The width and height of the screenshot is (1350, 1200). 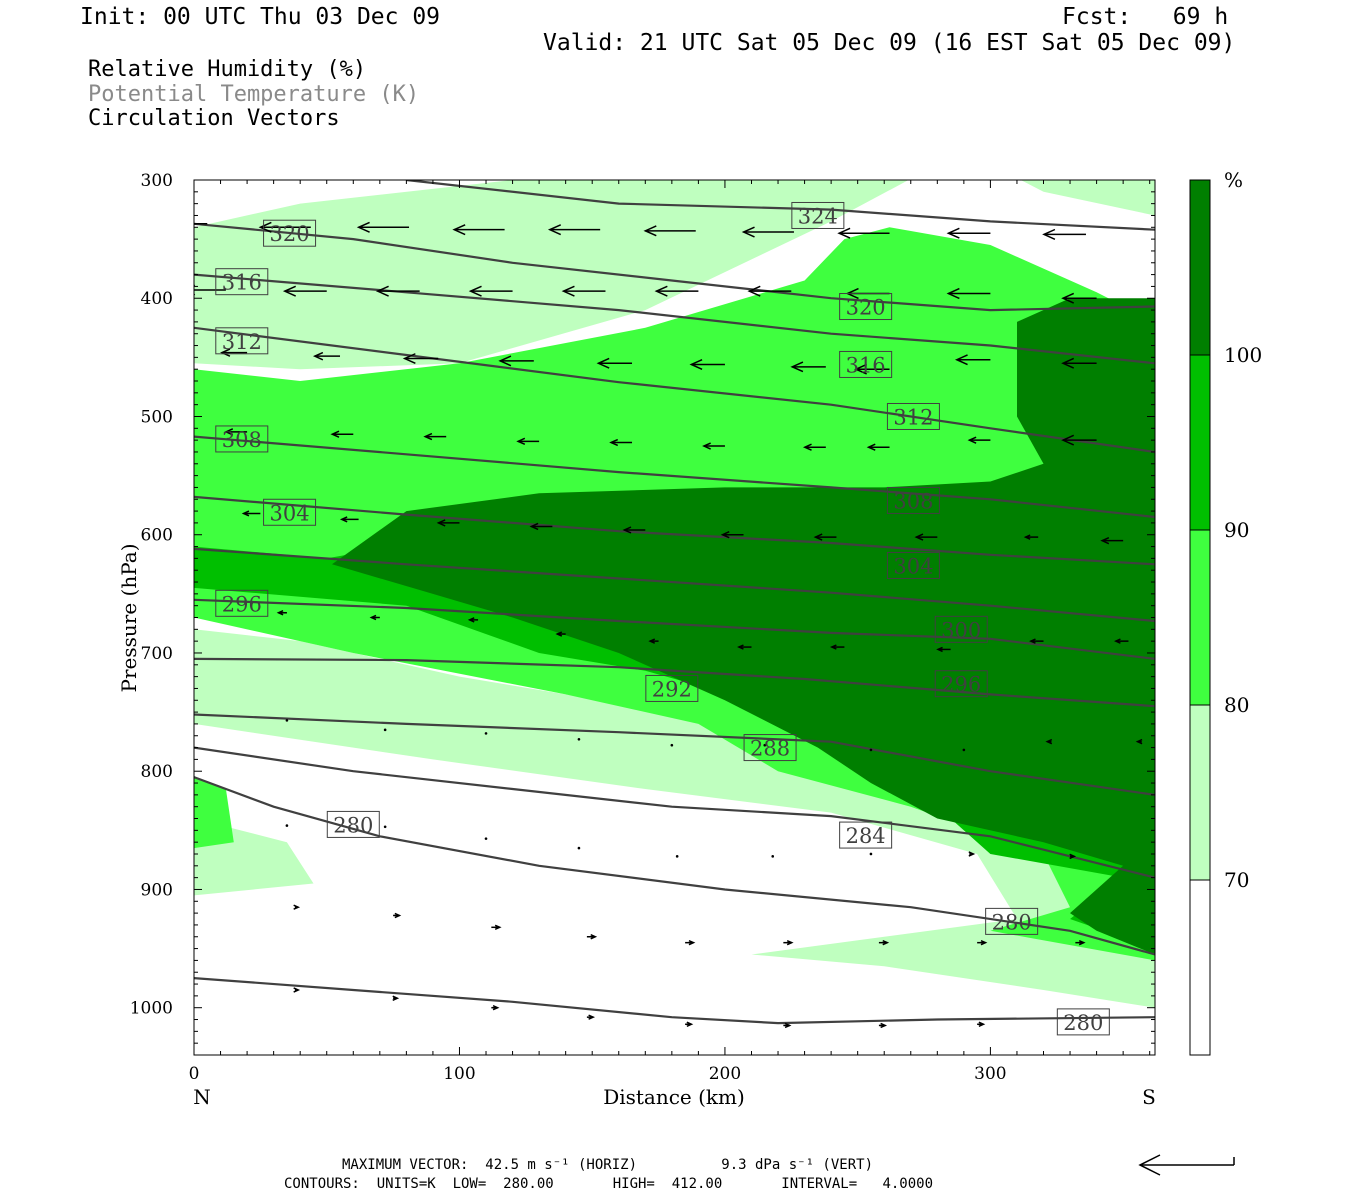 What do you see at coordinates (1149, 1097) in the screenshot?
I see `south-label: S` at bounding box center [1149, 1097].